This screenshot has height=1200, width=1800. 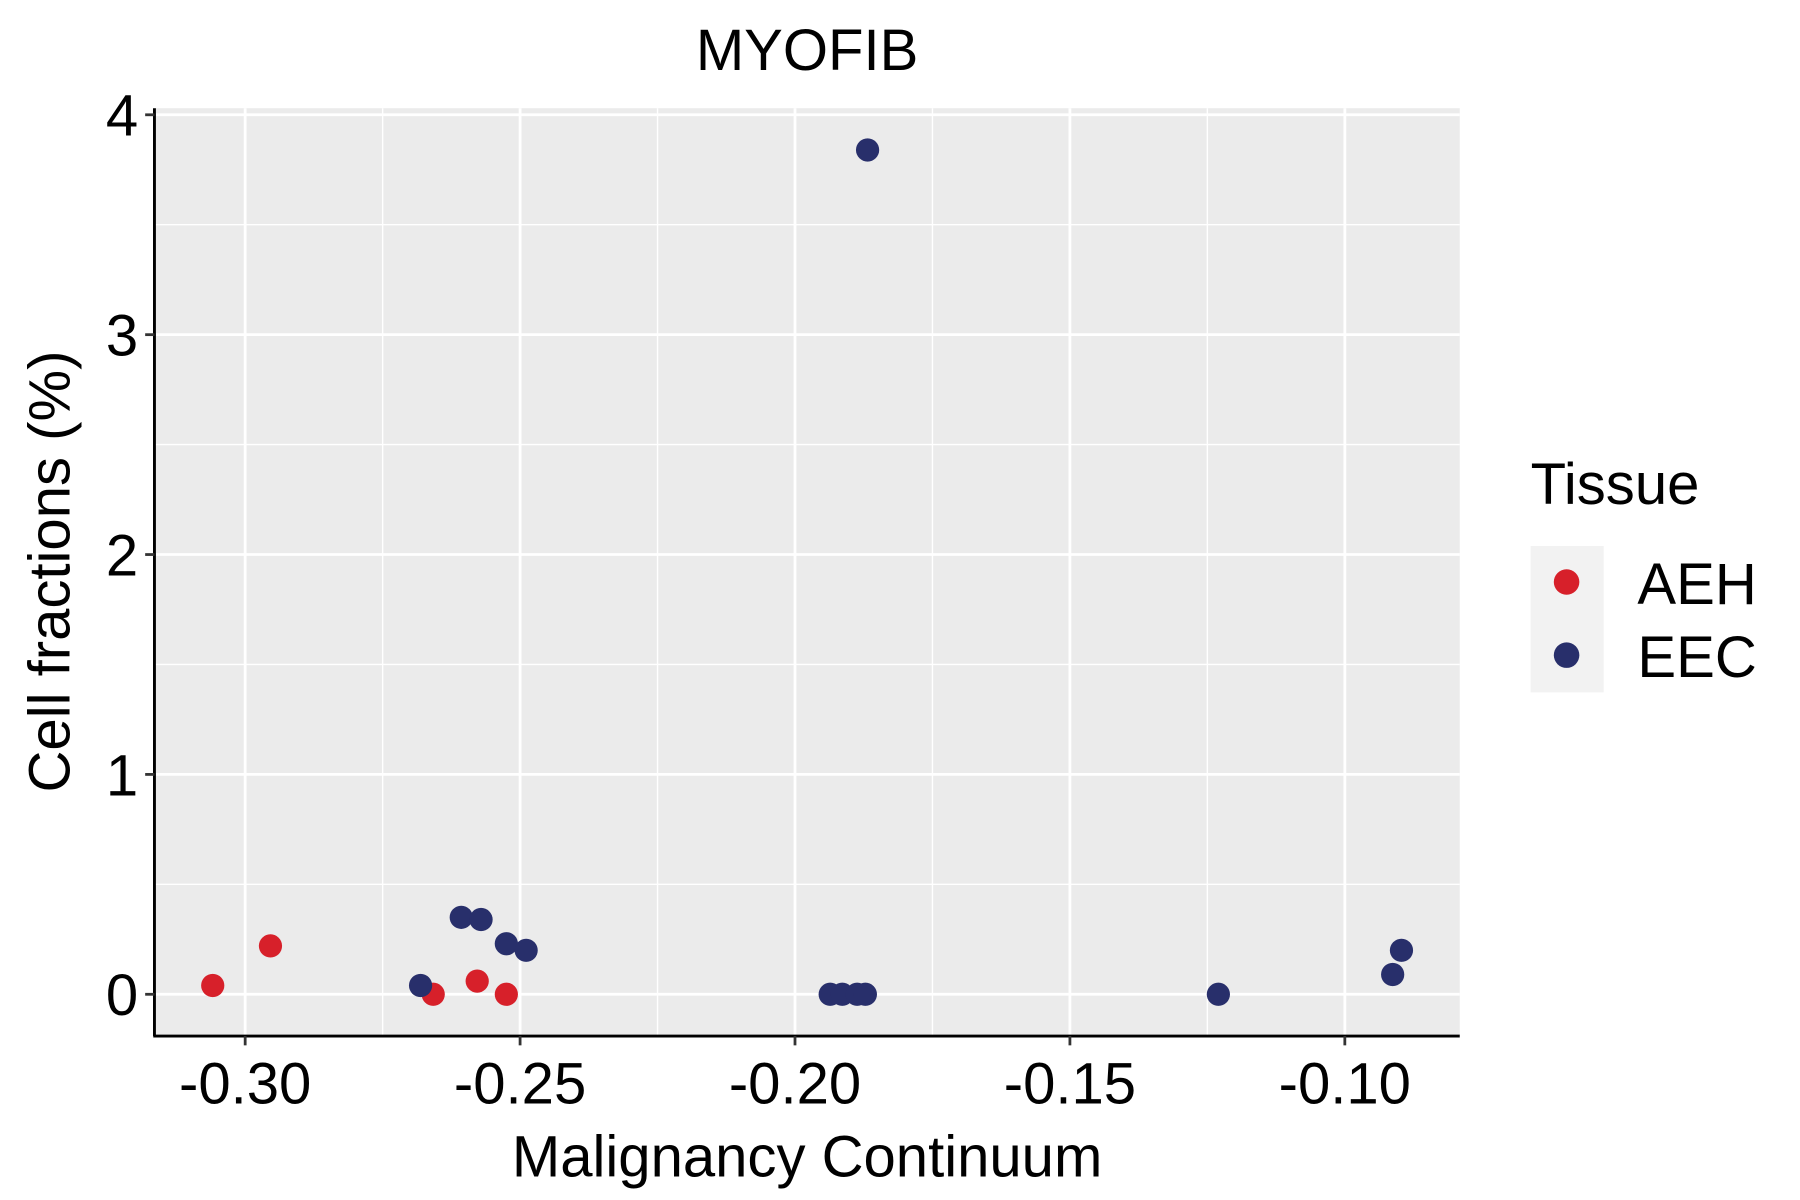 I want to click on x-tick-label: -0.15, so click(x=1070, y=1083).